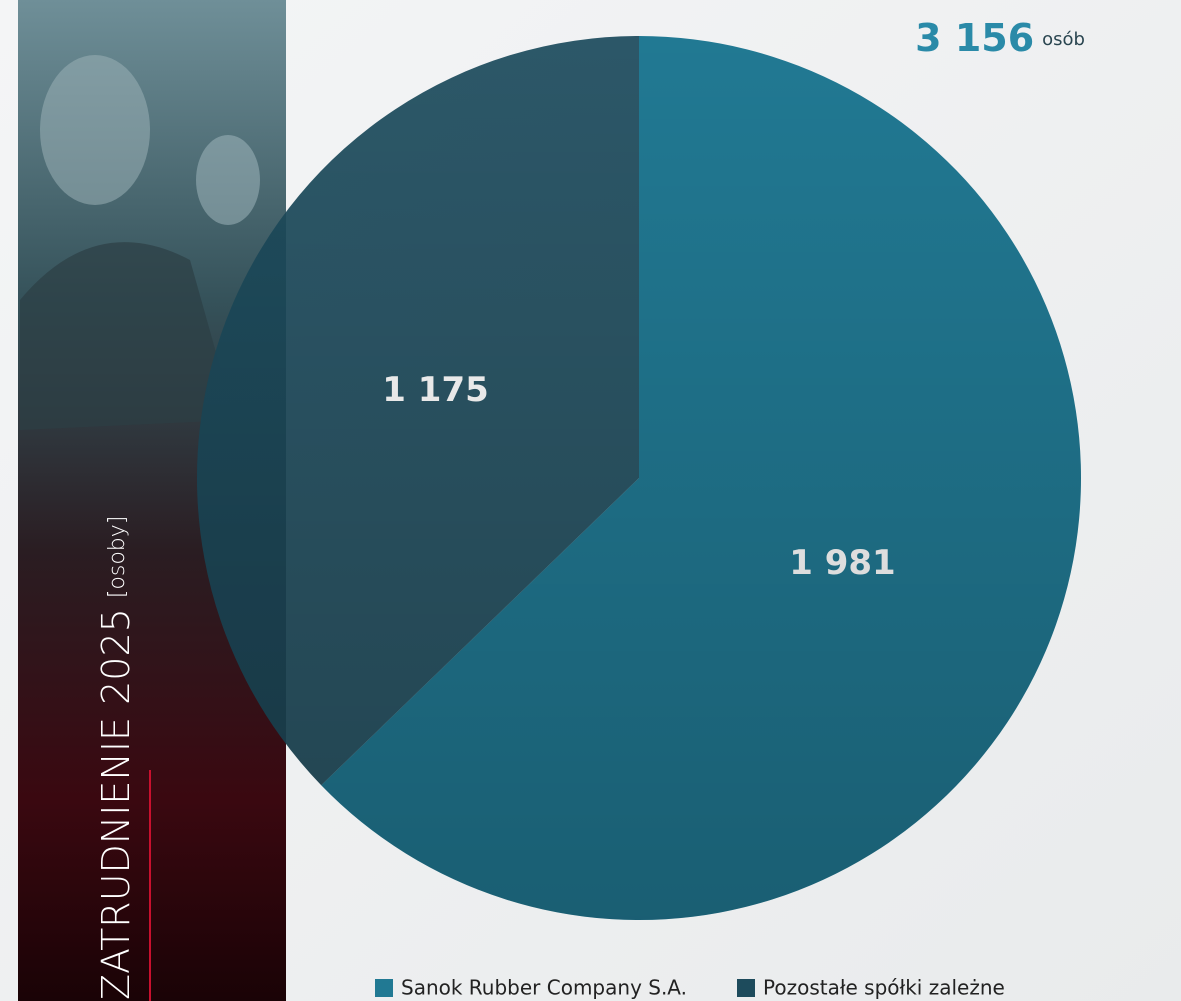 The width and height of the screenshot is (1181, 1001). I want to click on chart-title: ZATRUDNIENIE 2025 [osoby], so click(116, 758).